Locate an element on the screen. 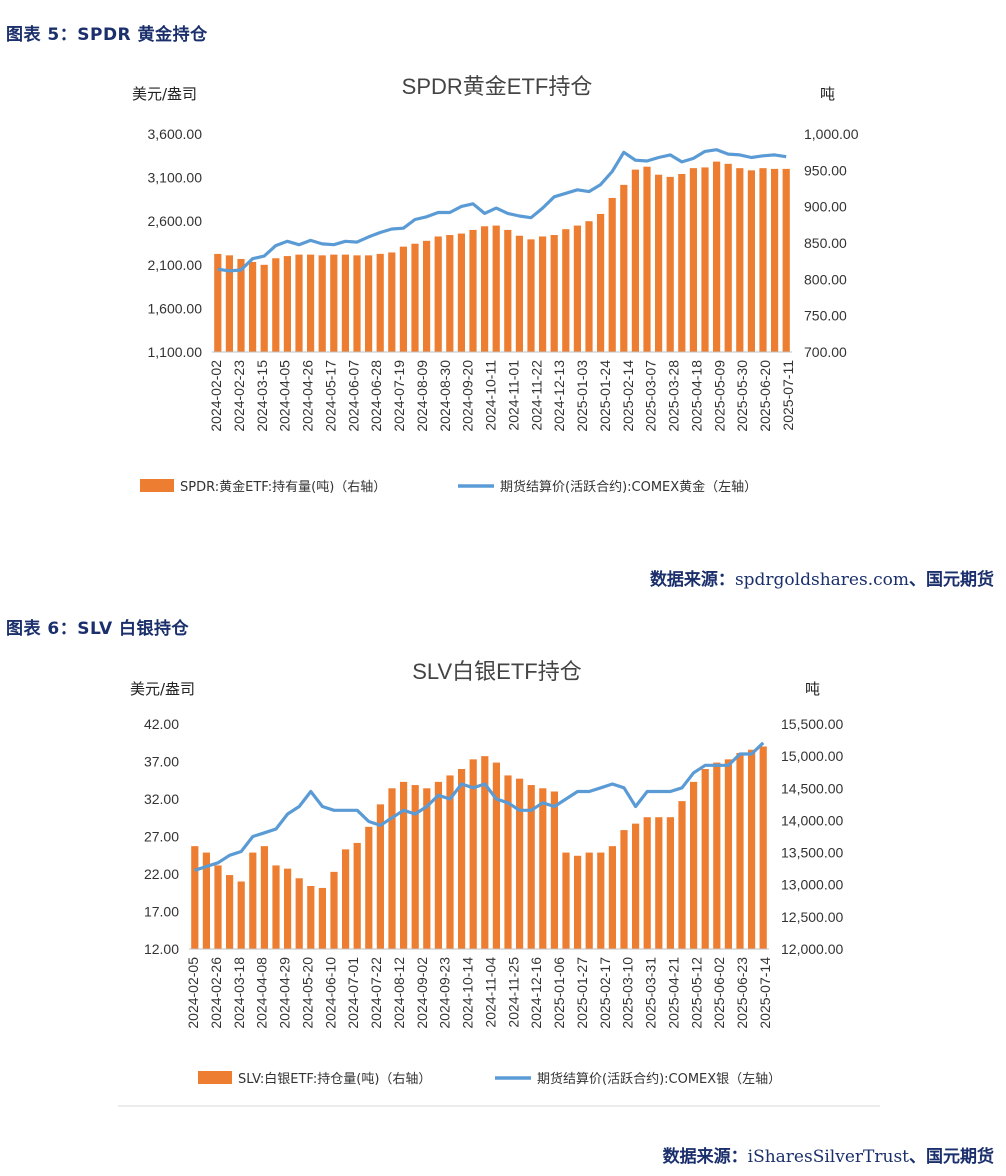  x-tick-label: 2024-04-29 is located at coordinates (285, 993).